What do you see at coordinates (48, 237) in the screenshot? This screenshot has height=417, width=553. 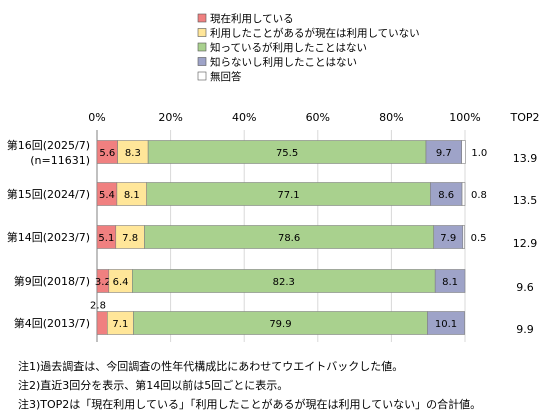 I see `category-label: 第14回(2023/7)` at bounding box center [48, 237].